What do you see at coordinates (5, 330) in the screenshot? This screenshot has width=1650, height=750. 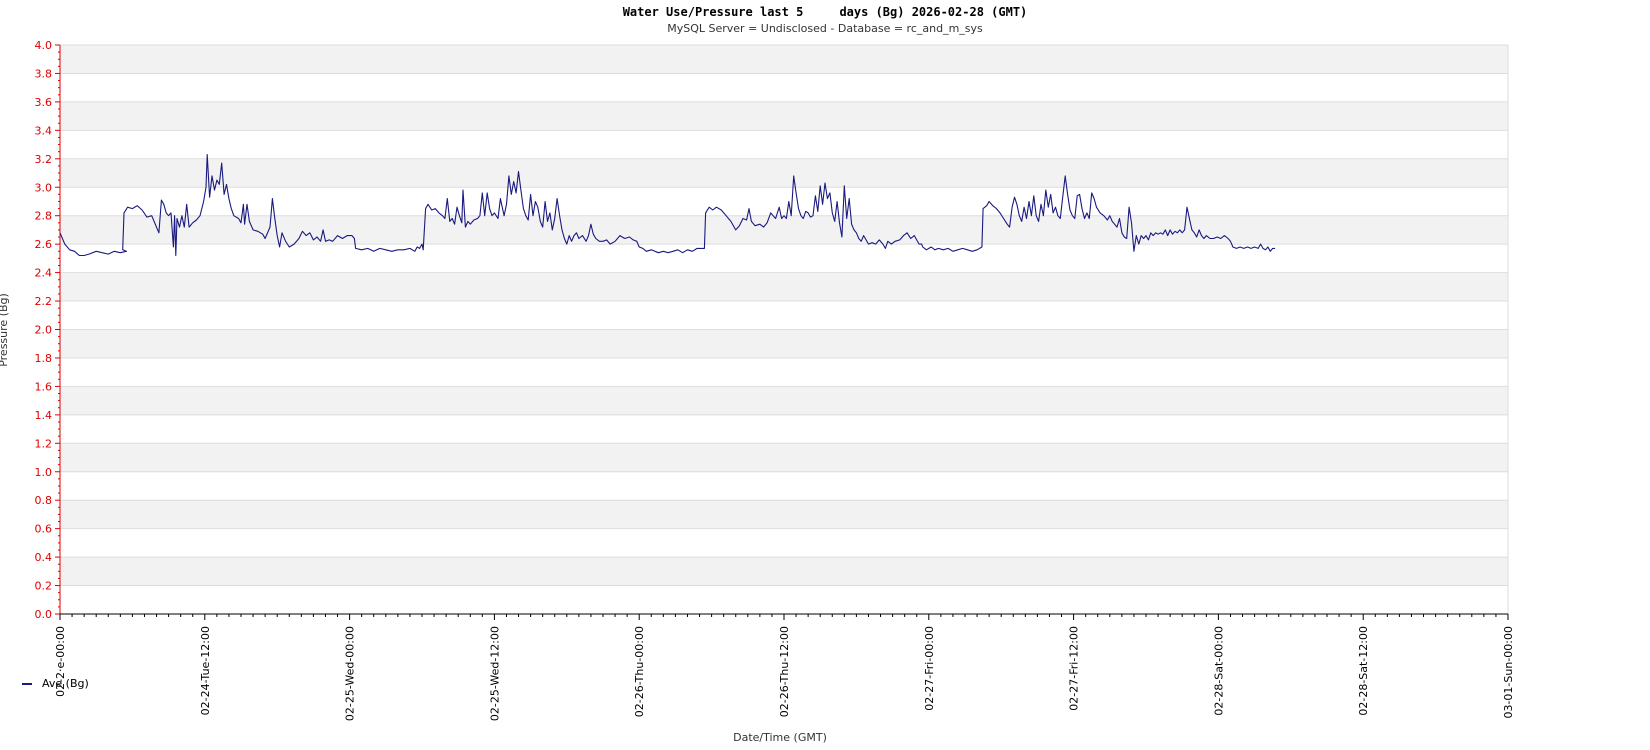 I see `y-axis-label: Pressure (Bg)` at bounding box center [5, 330].